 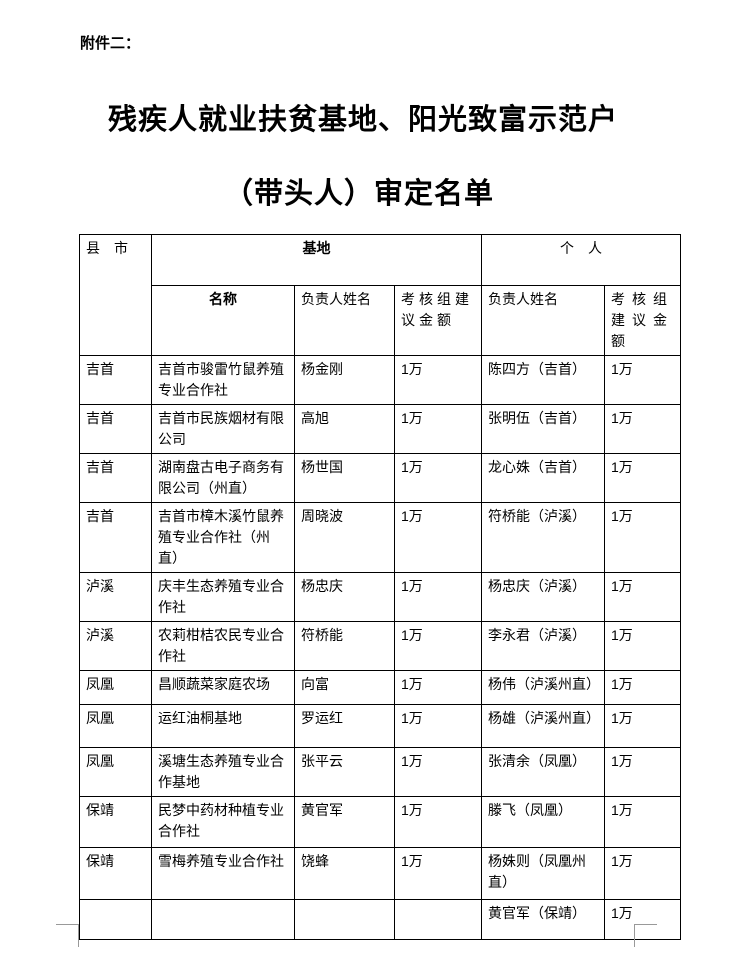 I want to click on cell-base-leader: 罗运红, so click(x=344, y=726).